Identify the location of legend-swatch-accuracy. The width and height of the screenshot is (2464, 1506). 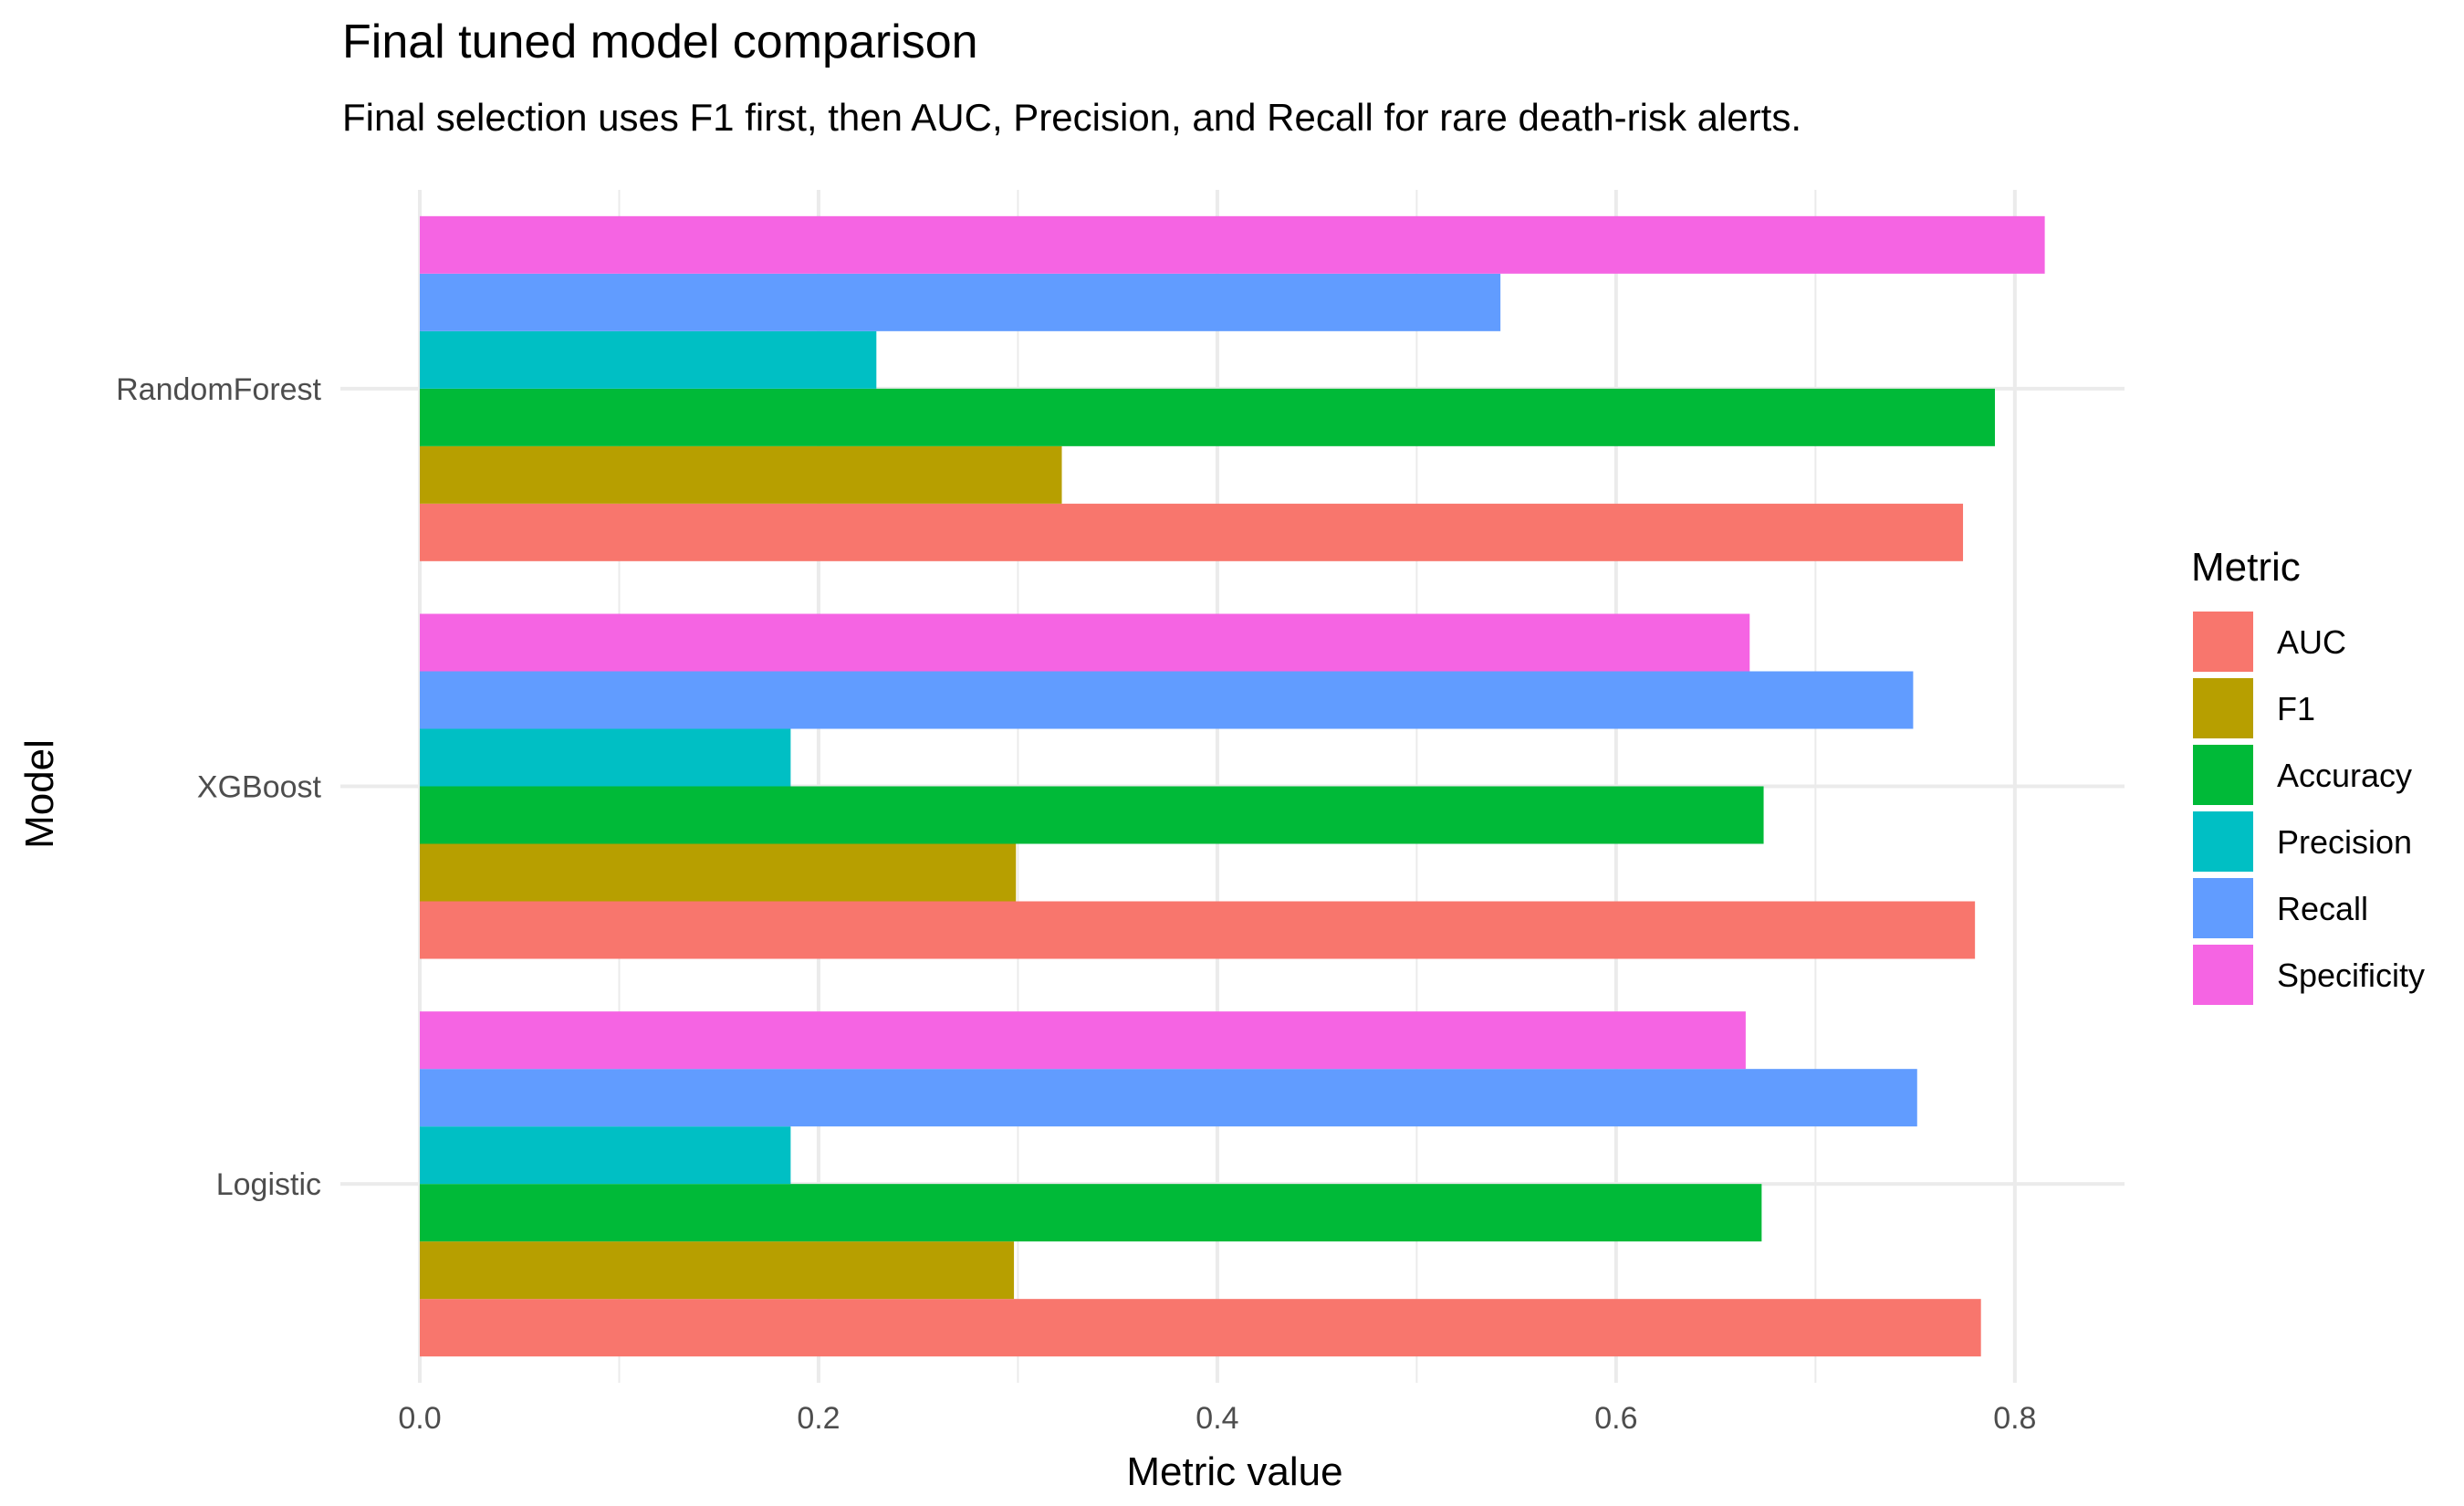
(2223, 775).